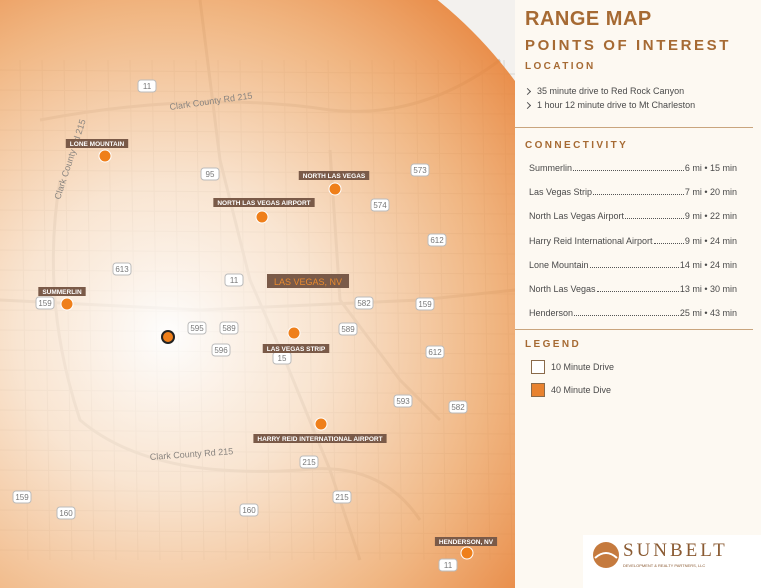  I want to click on legend-label: 40 Minute Dive, so click(581, 390).